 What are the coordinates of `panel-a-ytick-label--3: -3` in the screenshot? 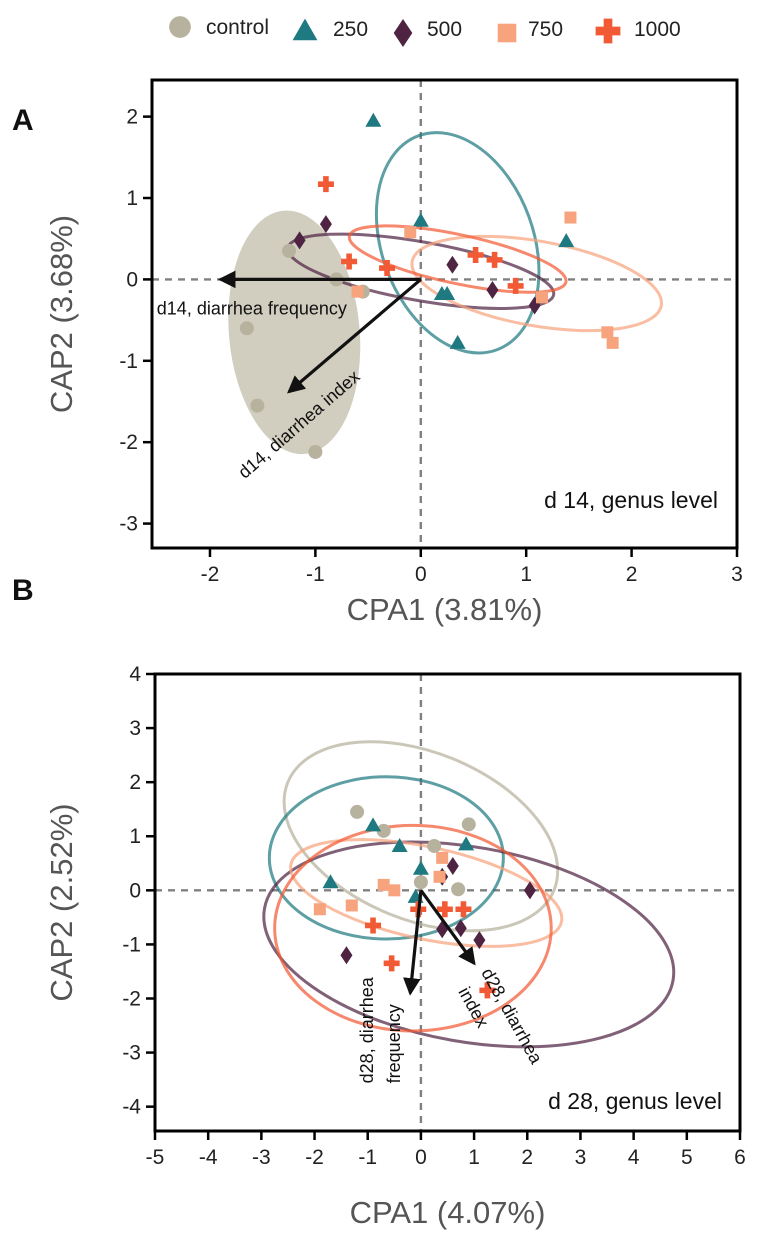 It's located at (128, 524).